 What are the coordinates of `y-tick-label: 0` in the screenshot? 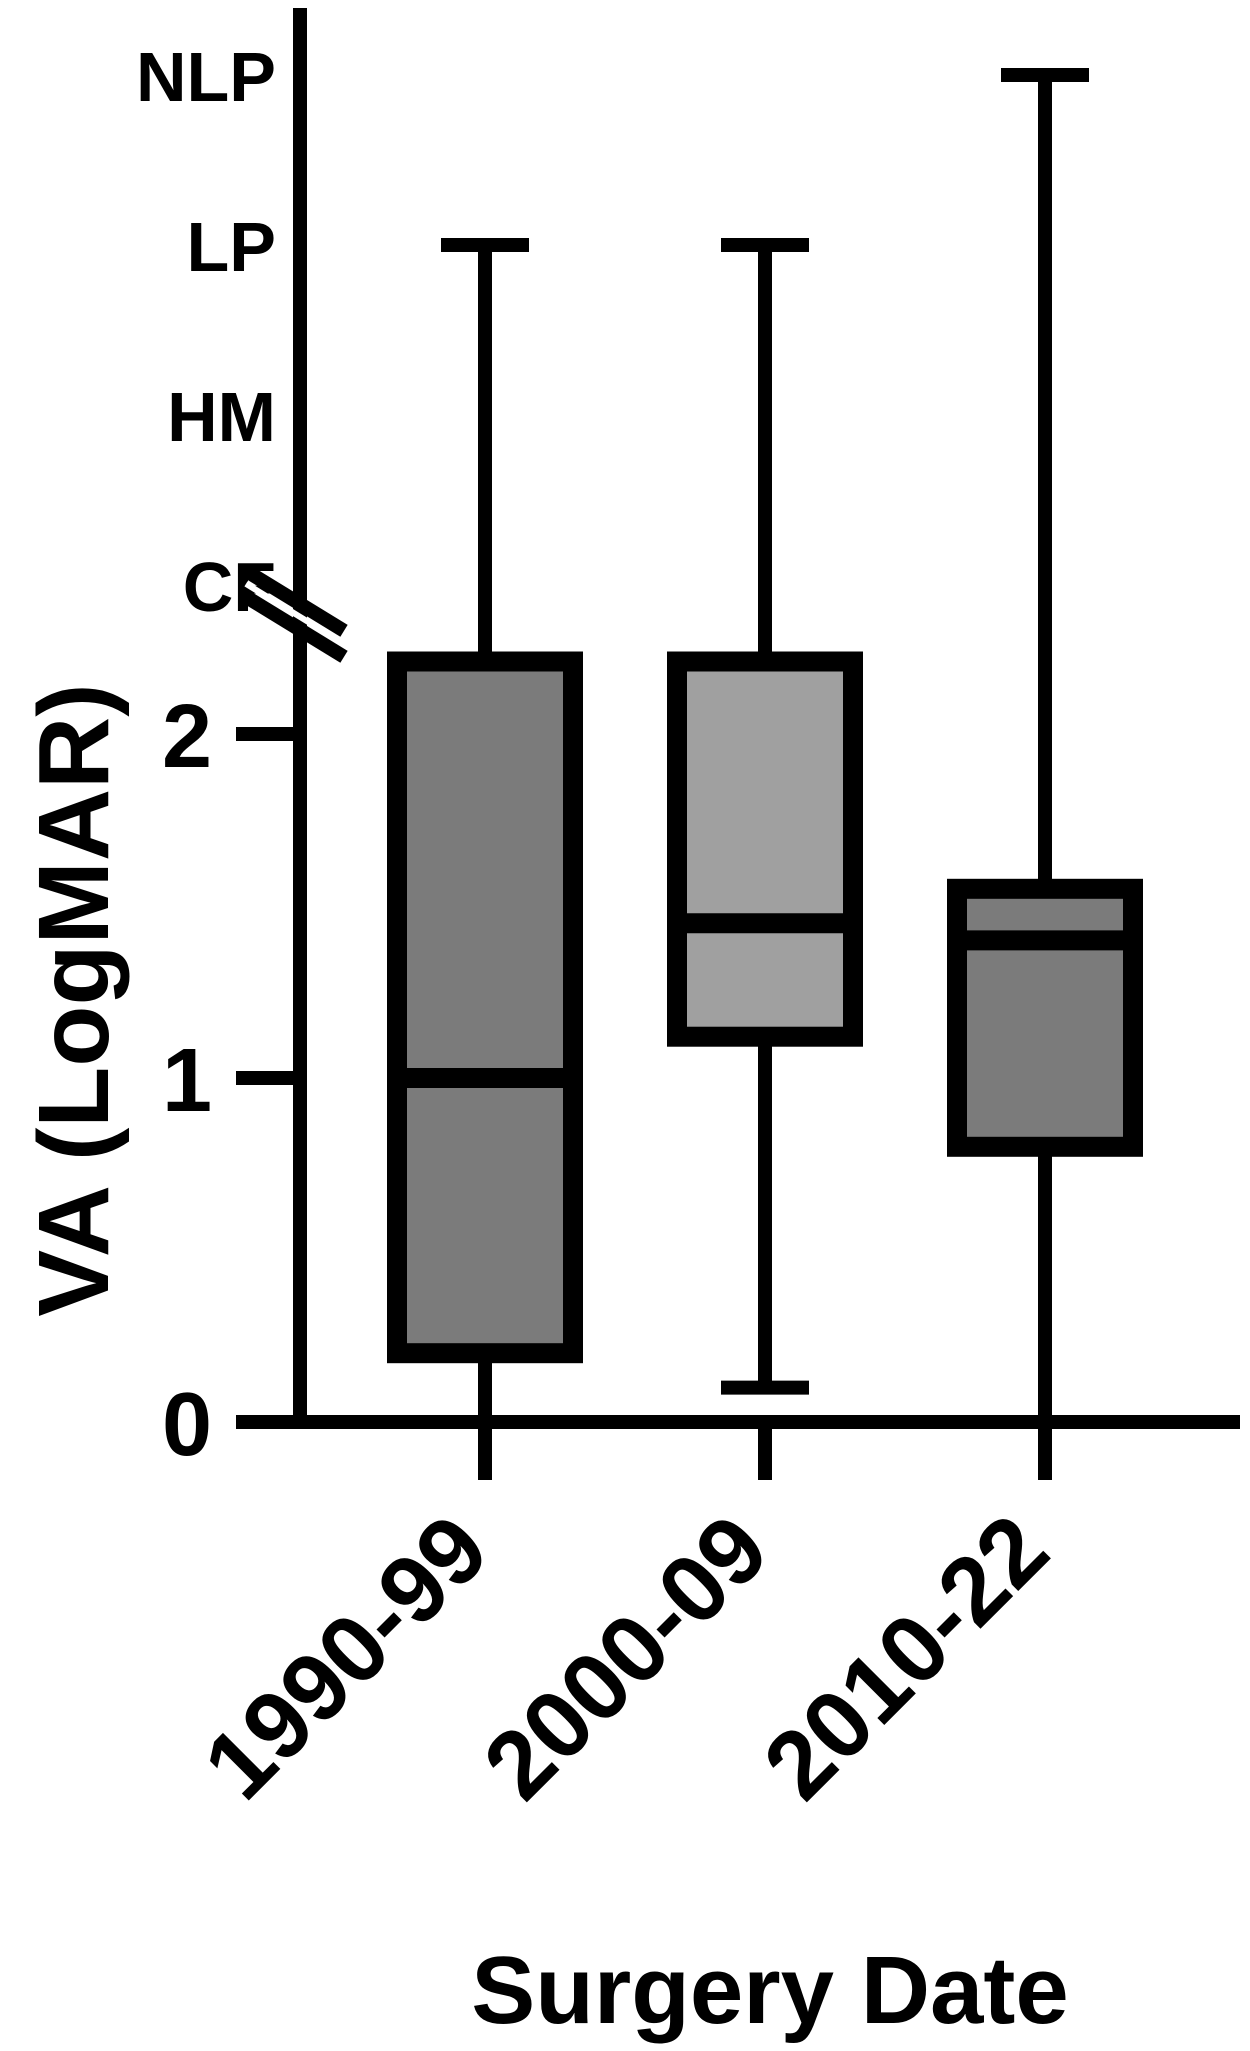 It's located at (187, 1425).